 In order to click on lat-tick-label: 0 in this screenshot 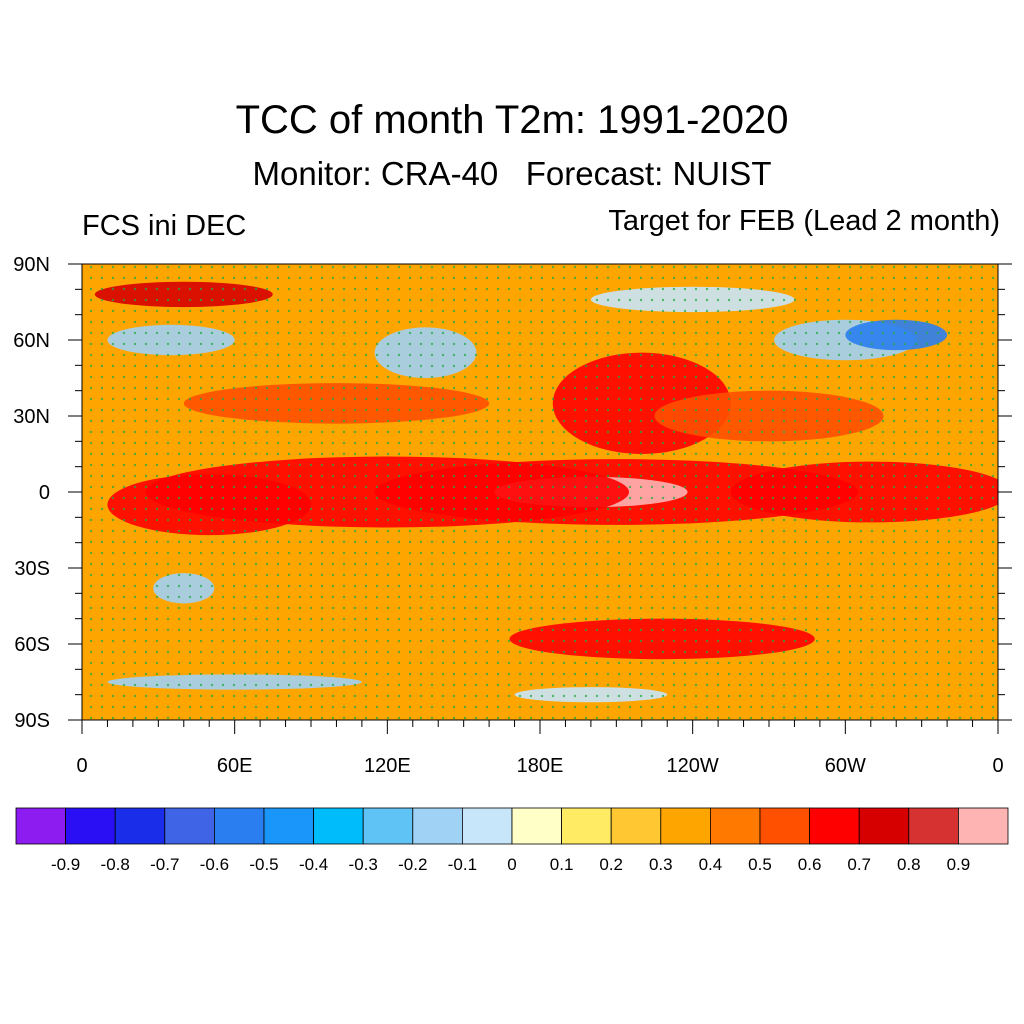, I will do `click(44, 493)`.